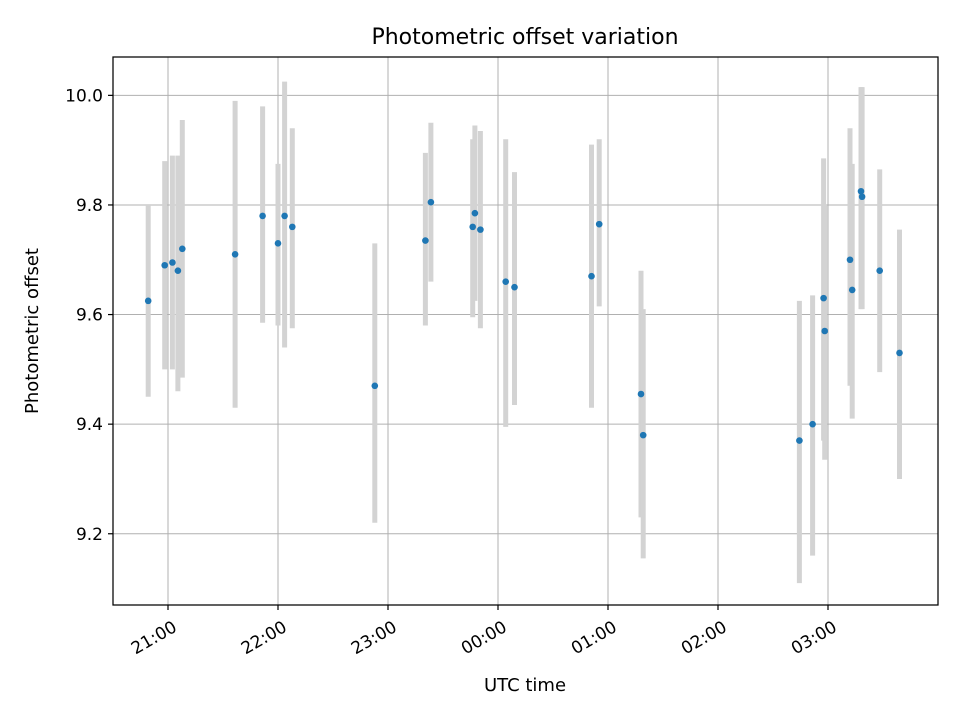 This screenshot has width=960, height=720. I want to click on y-axis-ticks: 9.2 9.4 9.6 9.8 10.0, so click(89, 315).